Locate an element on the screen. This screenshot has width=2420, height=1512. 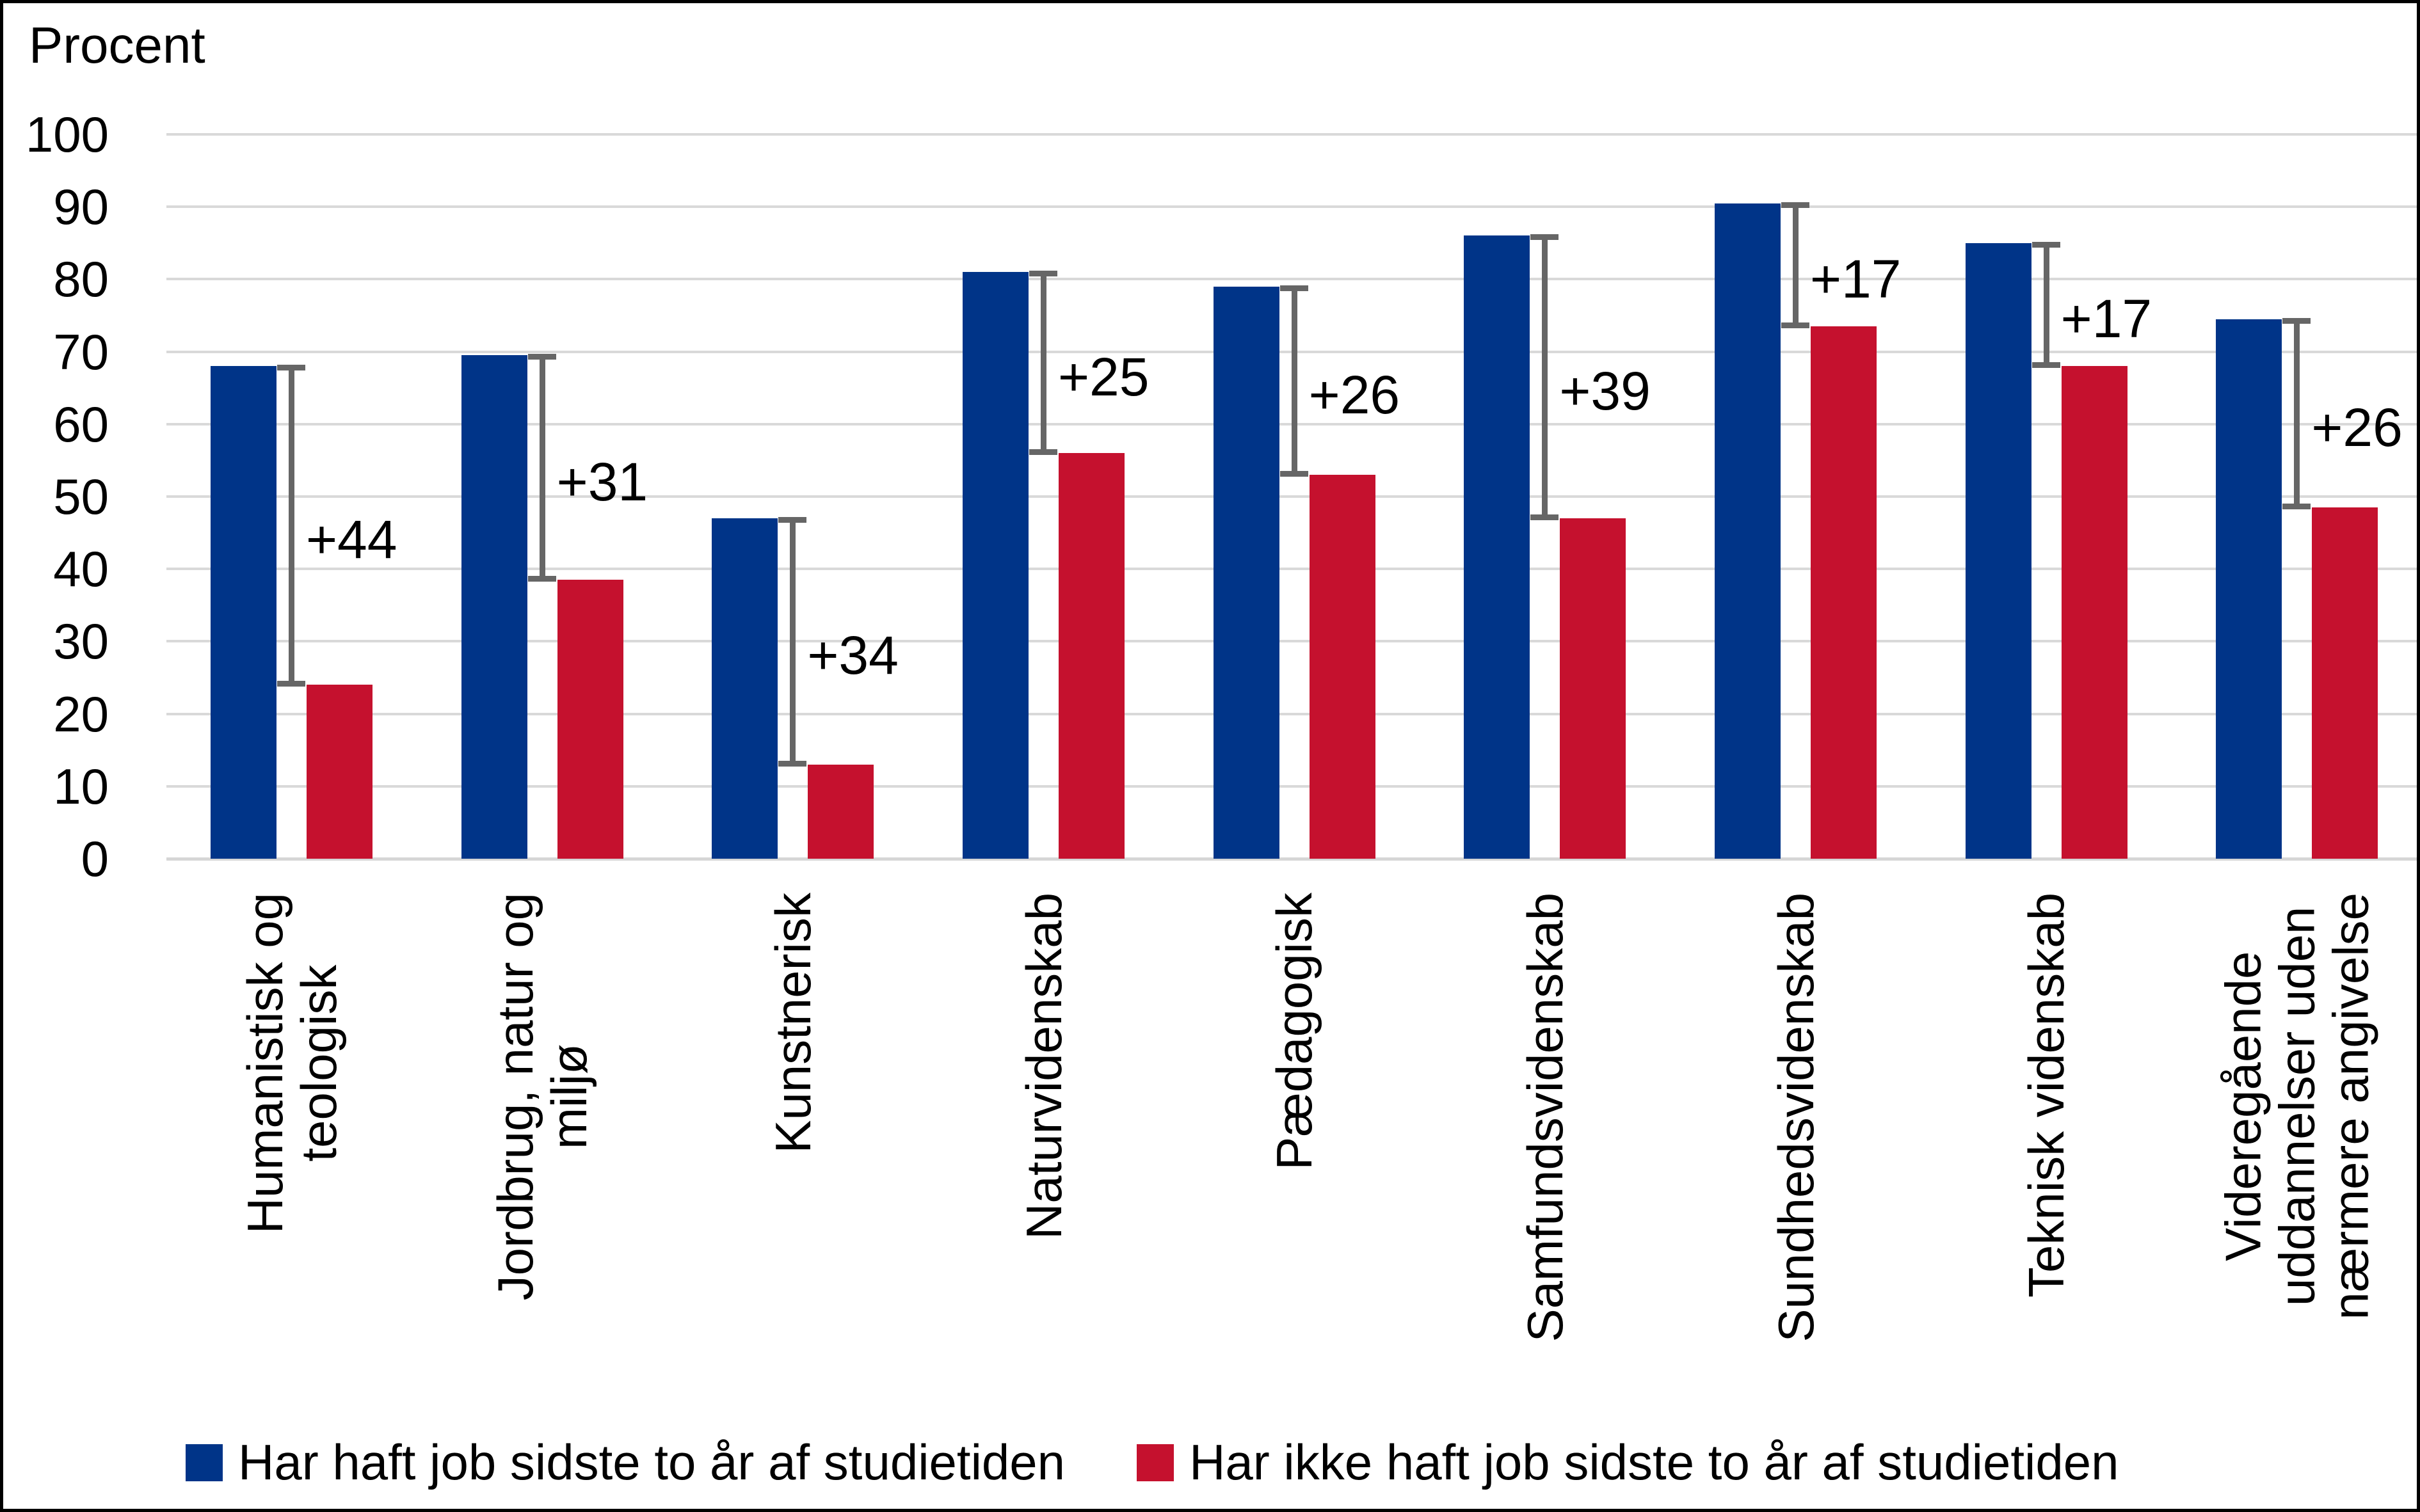
legend-item: Har haft job sidste to år af studietiden is located at coordinates (625, 1462).